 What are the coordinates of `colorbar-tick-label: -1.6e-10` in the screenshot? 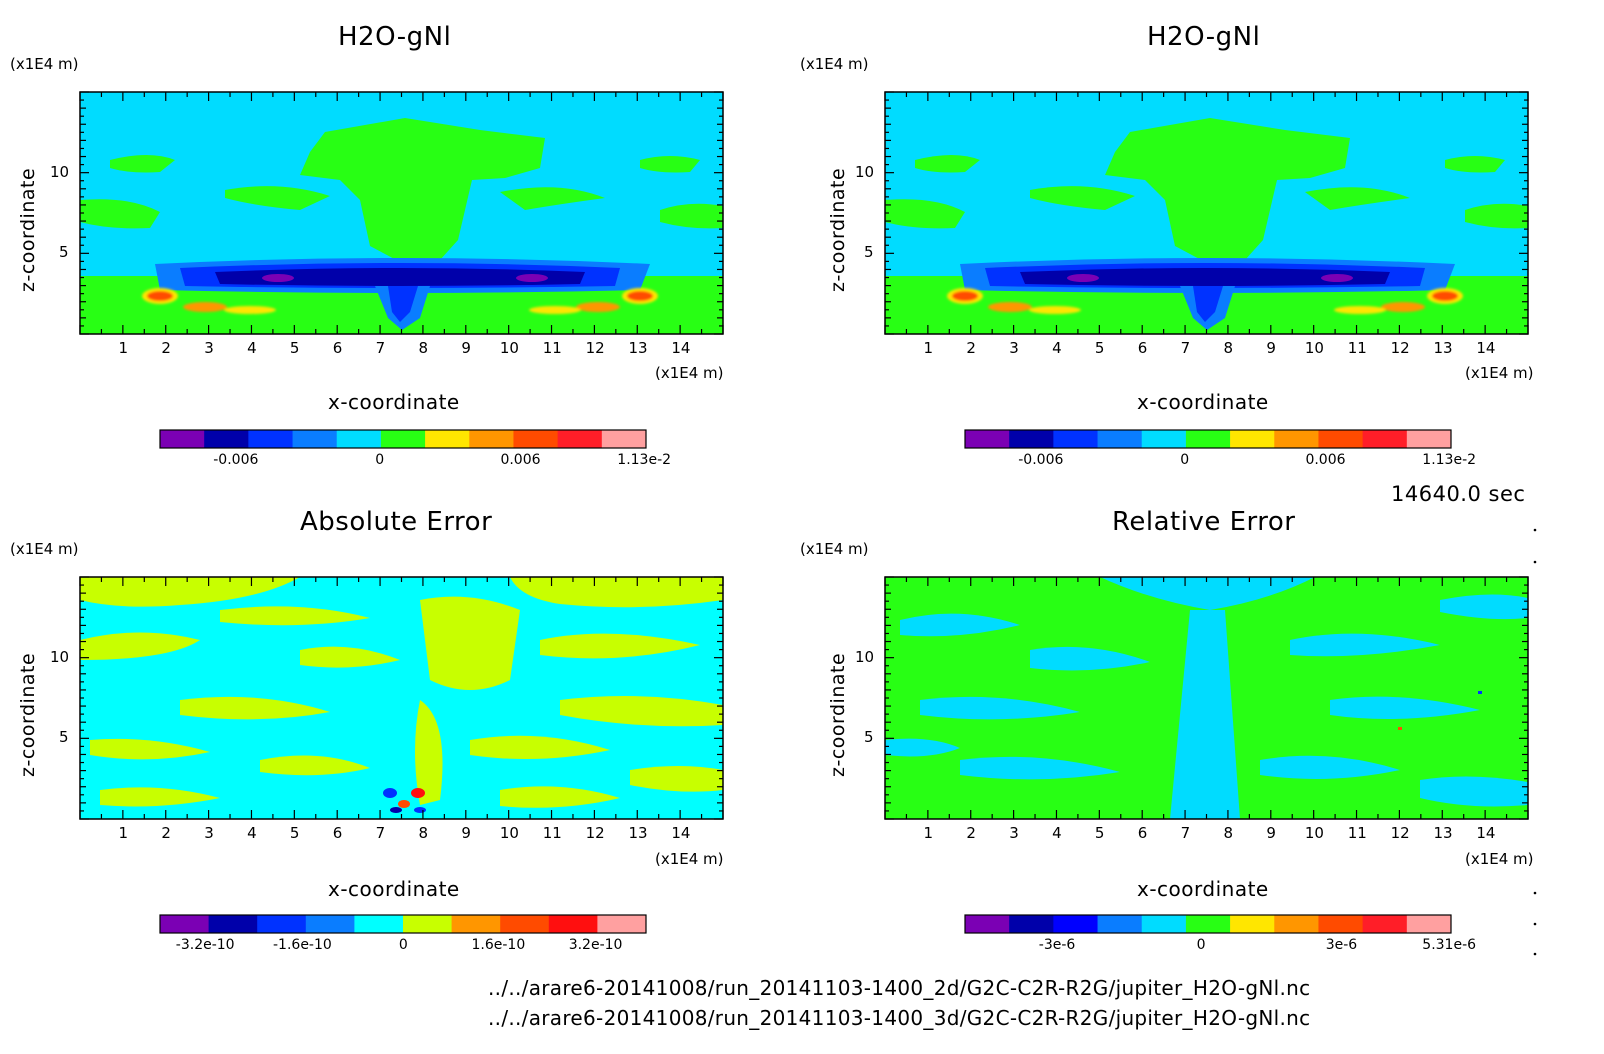 It's located at (302, 945).